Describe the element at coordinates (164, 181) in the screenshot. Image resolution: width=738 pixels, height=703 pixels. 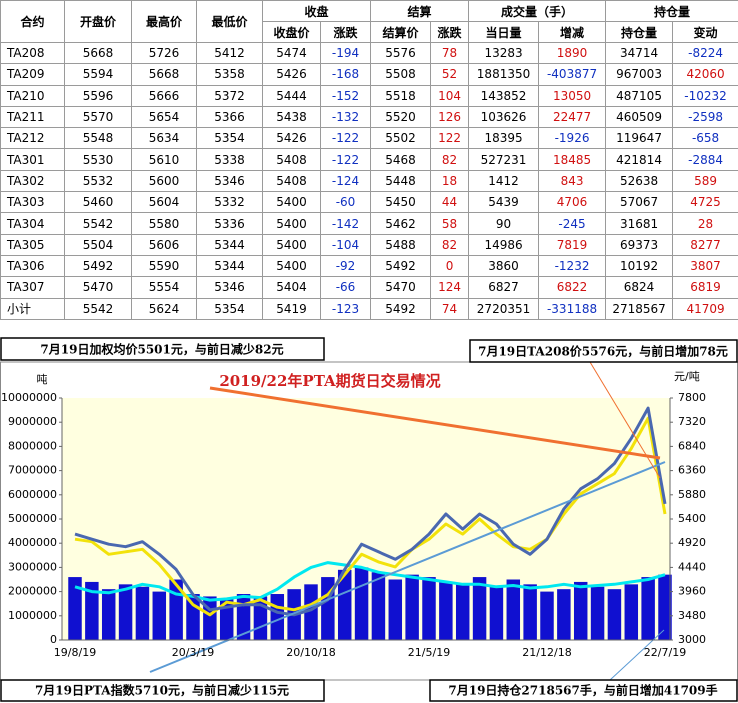
I see `cell: 5600` at that location.